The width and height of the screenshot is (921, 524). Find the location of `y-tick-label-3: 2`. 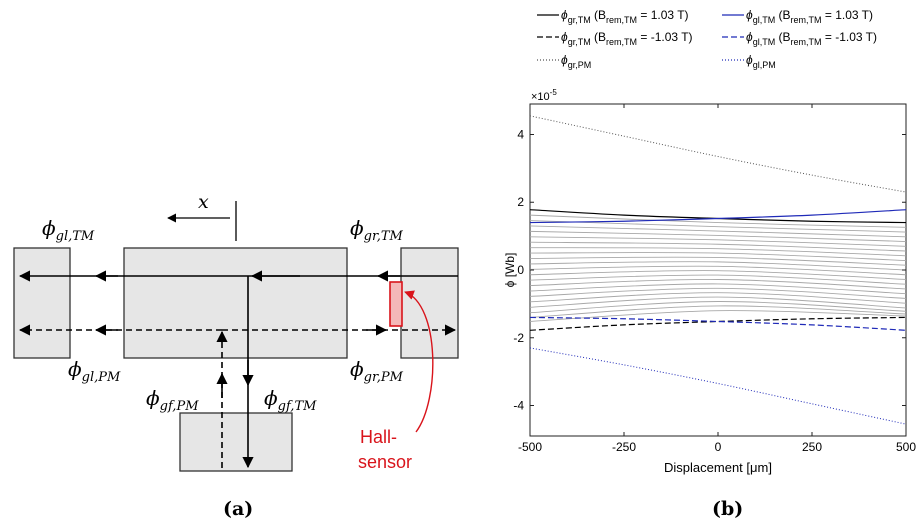

y-tick-label-3: 2 is located at coordinates (520, 202).